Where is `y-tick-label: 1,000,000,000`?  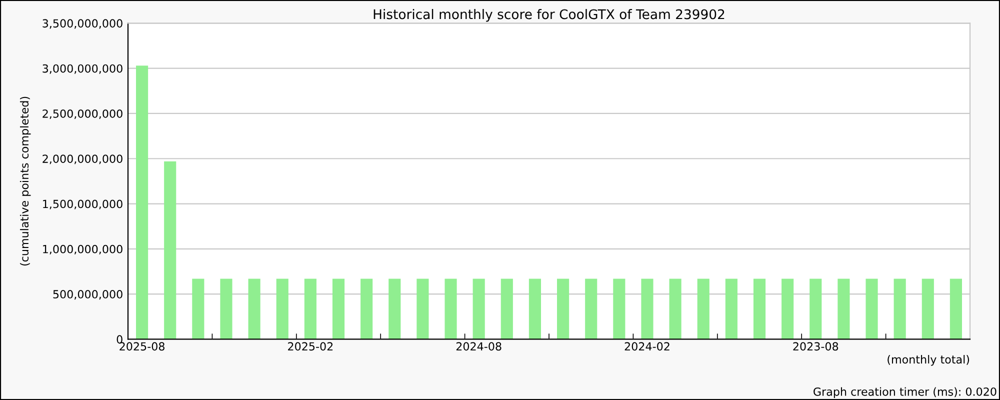 y-tick-label: 1,000,000,000 is located at coordinates (82, 249).